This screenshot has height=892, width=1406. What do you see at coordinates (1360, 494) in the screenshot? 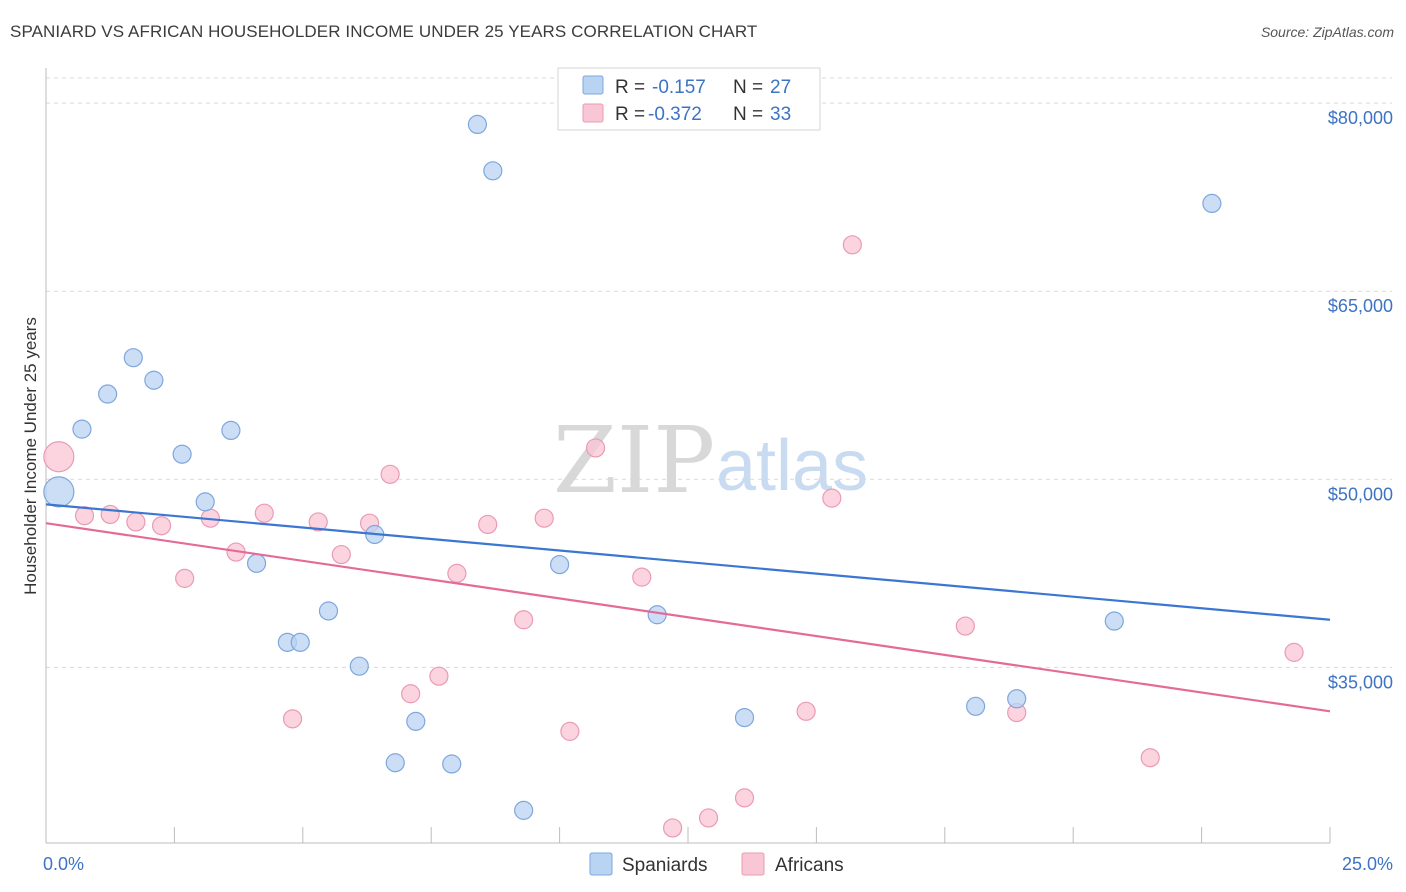
I see `y-tick-label-1: $50,000` at bounding box center [1360, 494].